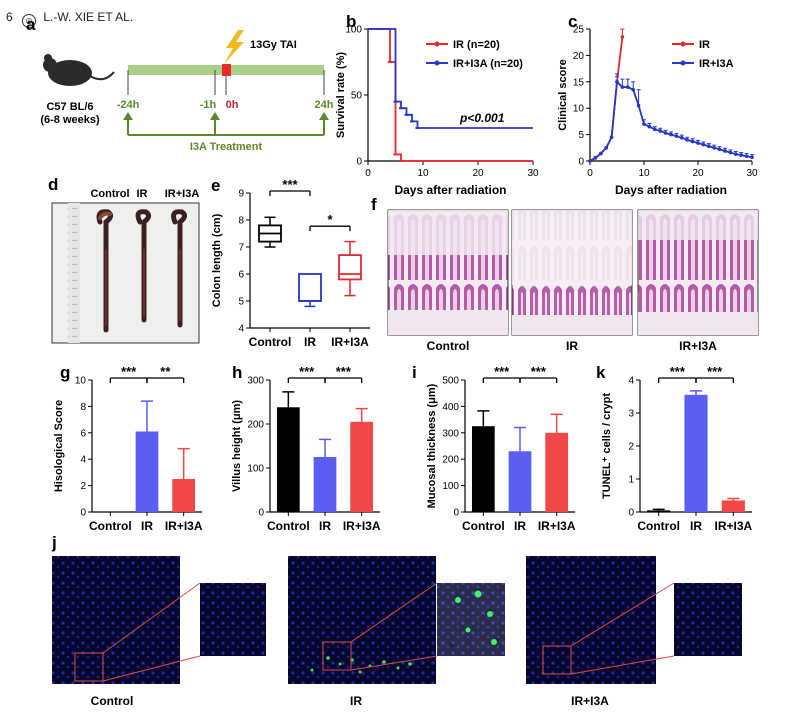 The height and width of the screenshot is (715, 800). Describe the element at coordinates (53, 184) in the screenshot. I see `panel-d-letter: d` at that location.